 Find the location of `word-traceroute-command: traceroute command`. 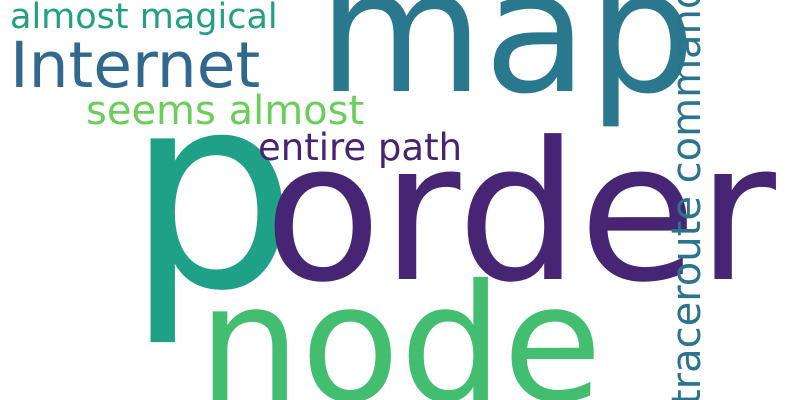

word-traceroute-command: traceroute command is located at coordinates (687, 200).